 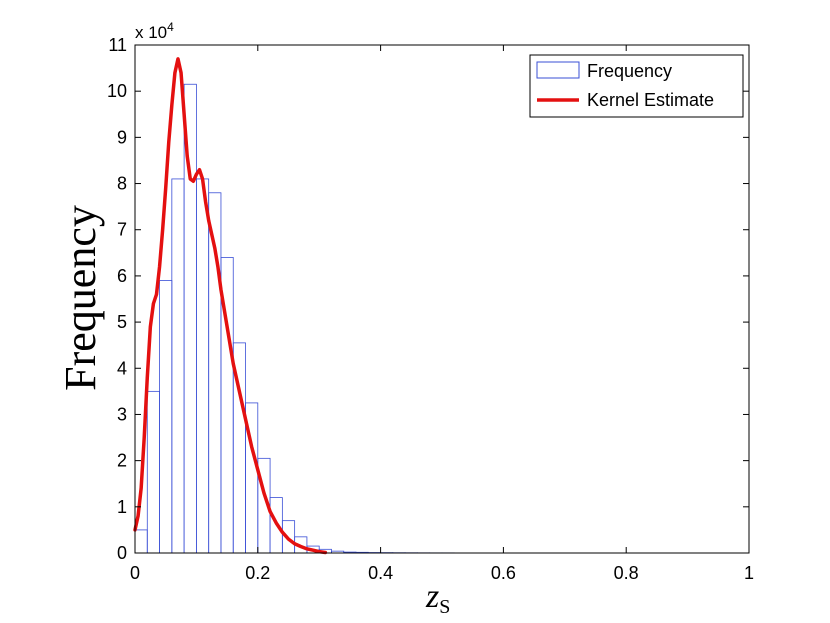 I want to click on legend-frequency-label: Frequency, so click(x=629, y=71).